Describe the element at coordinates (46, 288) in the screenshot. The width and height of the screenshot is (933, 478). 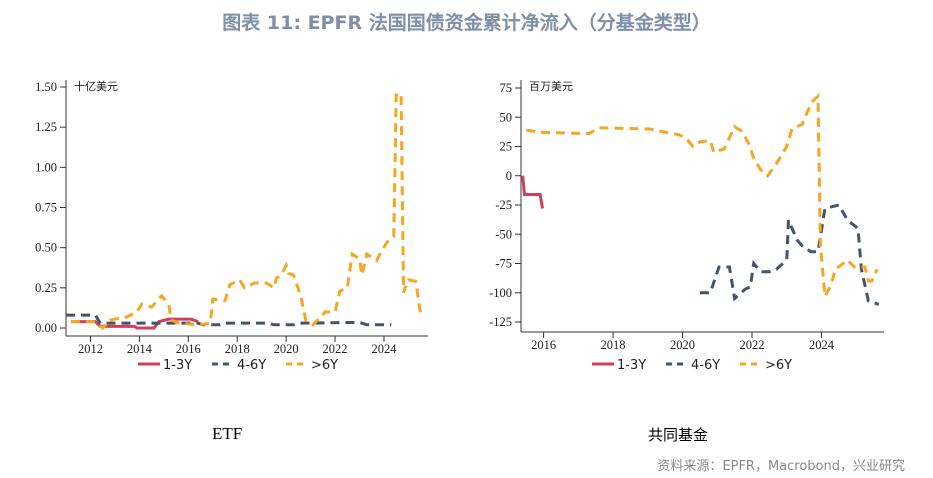
I see `y-tick-label: 0.25` at that location.